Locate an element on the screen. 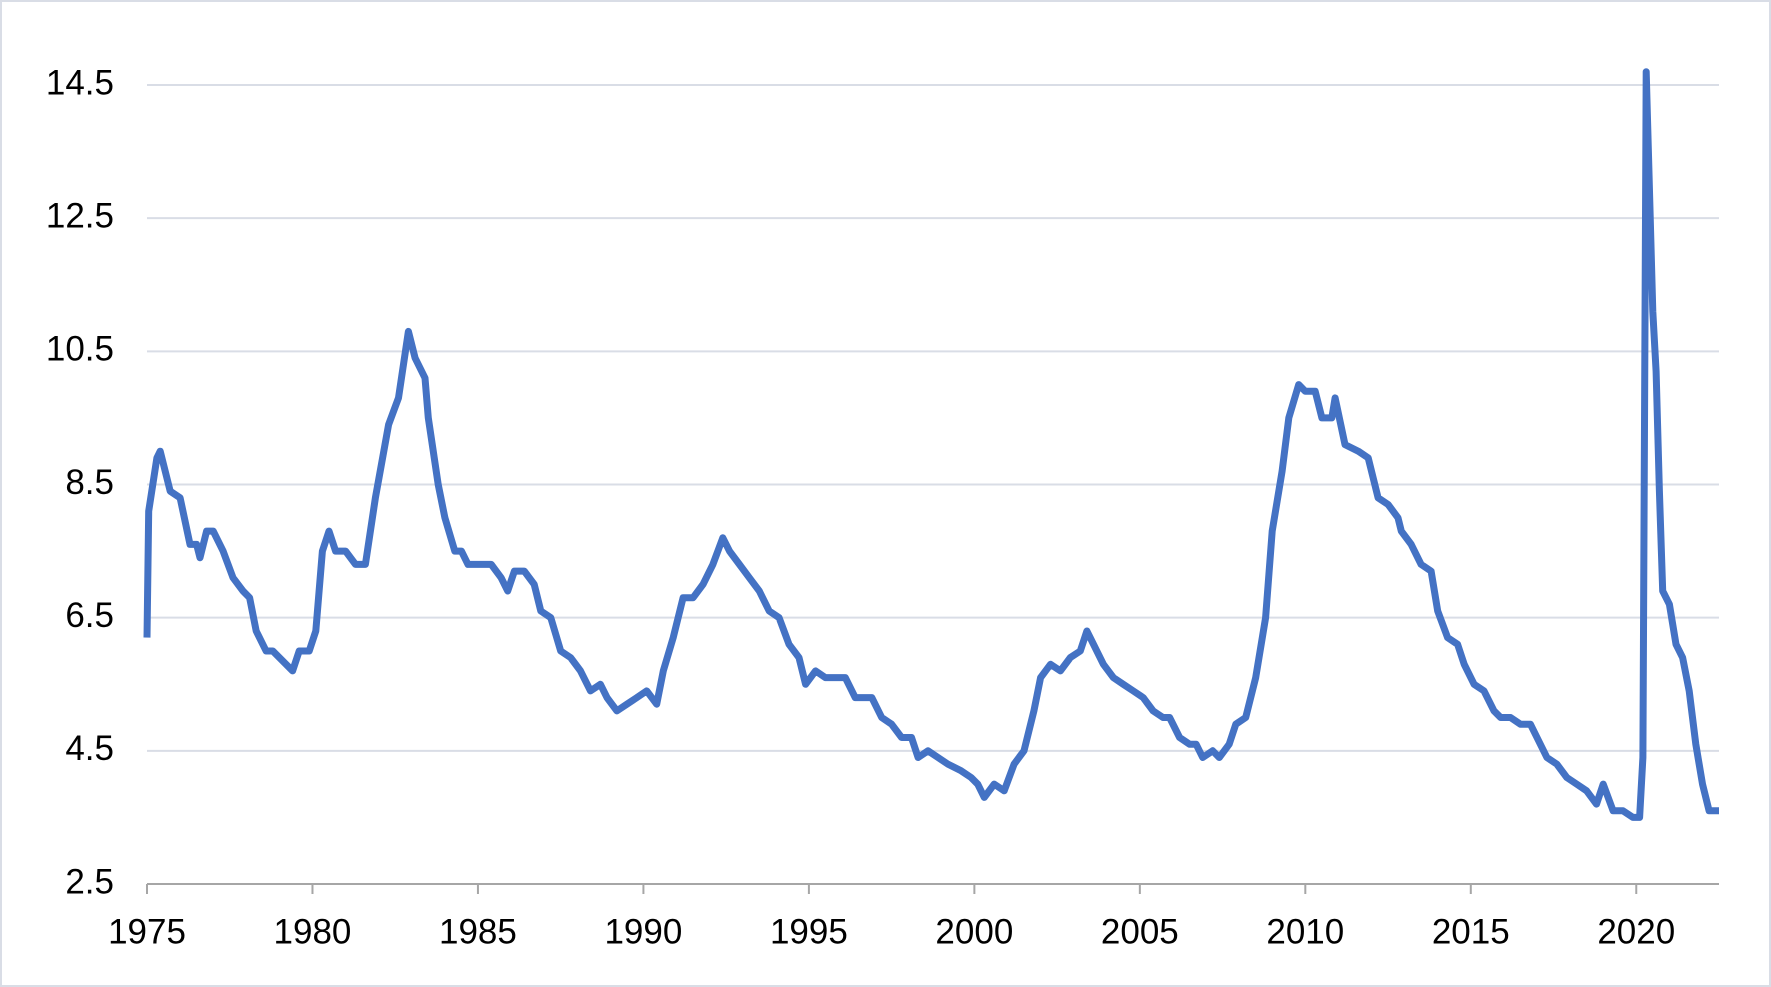 The image size is (1771, 987). y-tick-label: 10.5 is located at coordinates (80, 349).